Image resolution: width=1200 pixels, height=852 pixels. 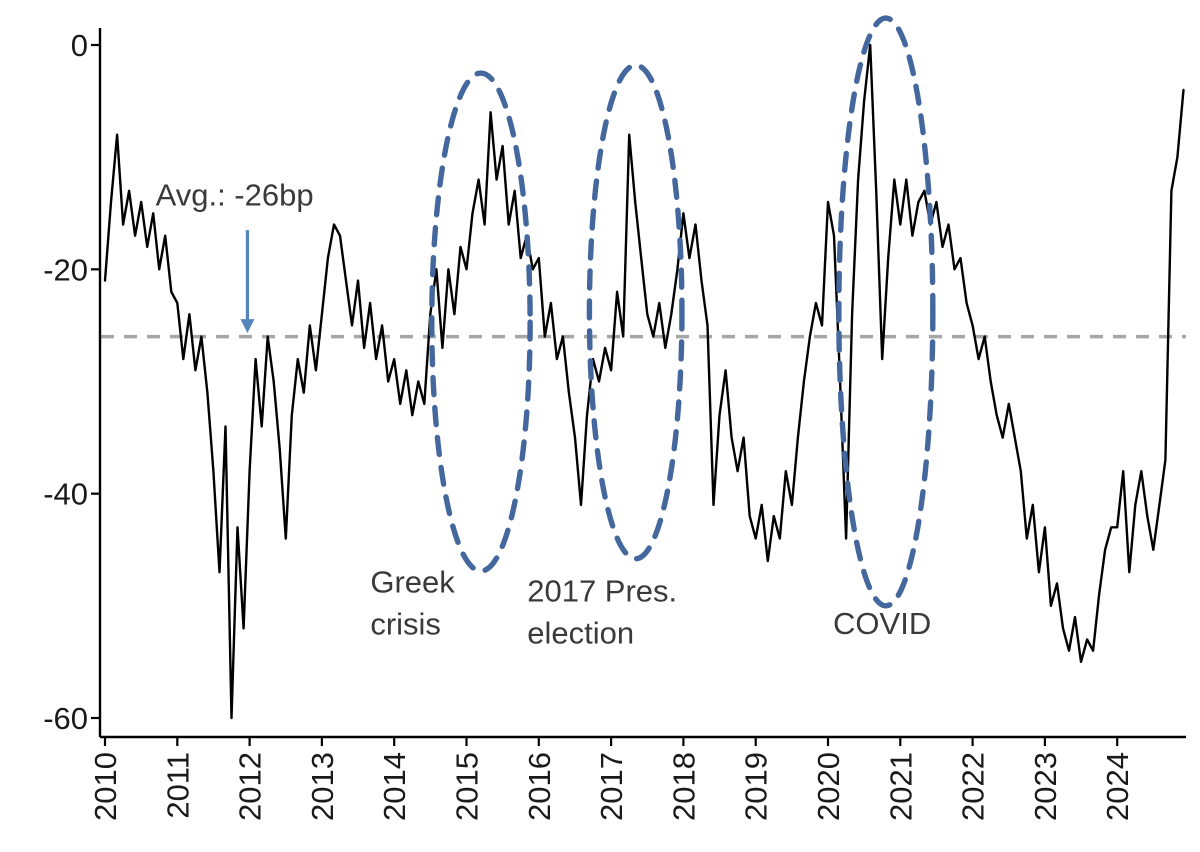 What do you see at coordinates (580, 632) in the screenshot?
I see `pres-election-2017-label: election` at bounding box center [580, 632].